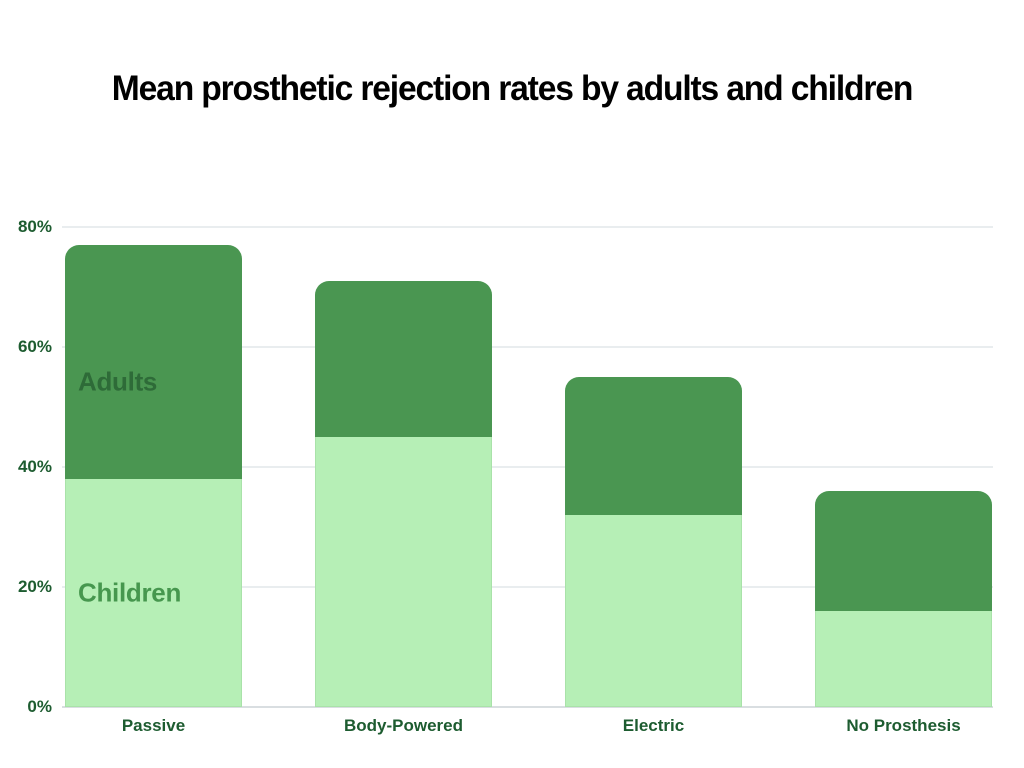 The image size is (1024, 768). I want to click on gridline-80pct, so click(527, 227).